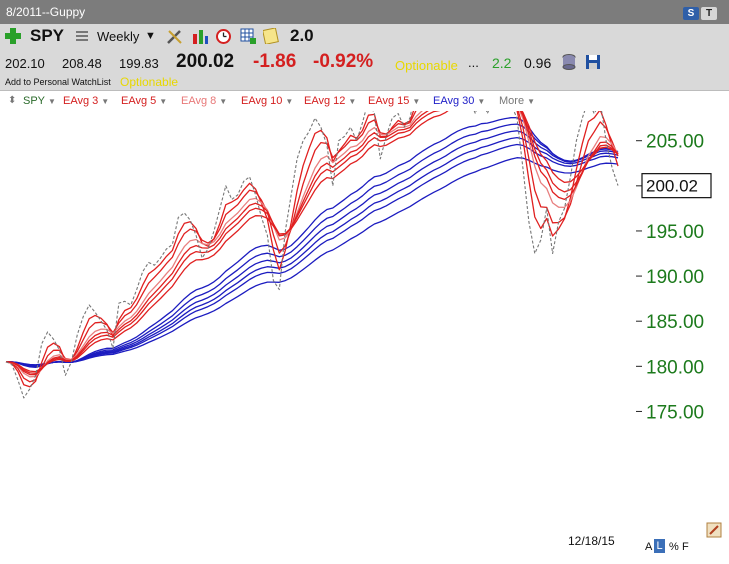 This screenshot has width=729, height=564. I want to click on last-price-label: 200.02, so click(672, 186).